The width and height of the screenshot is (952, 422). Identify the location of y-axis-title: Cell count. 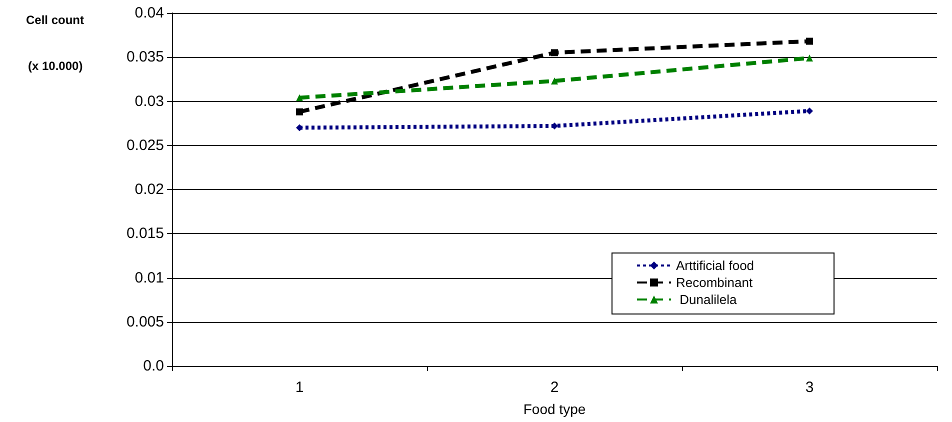
(55, 20).